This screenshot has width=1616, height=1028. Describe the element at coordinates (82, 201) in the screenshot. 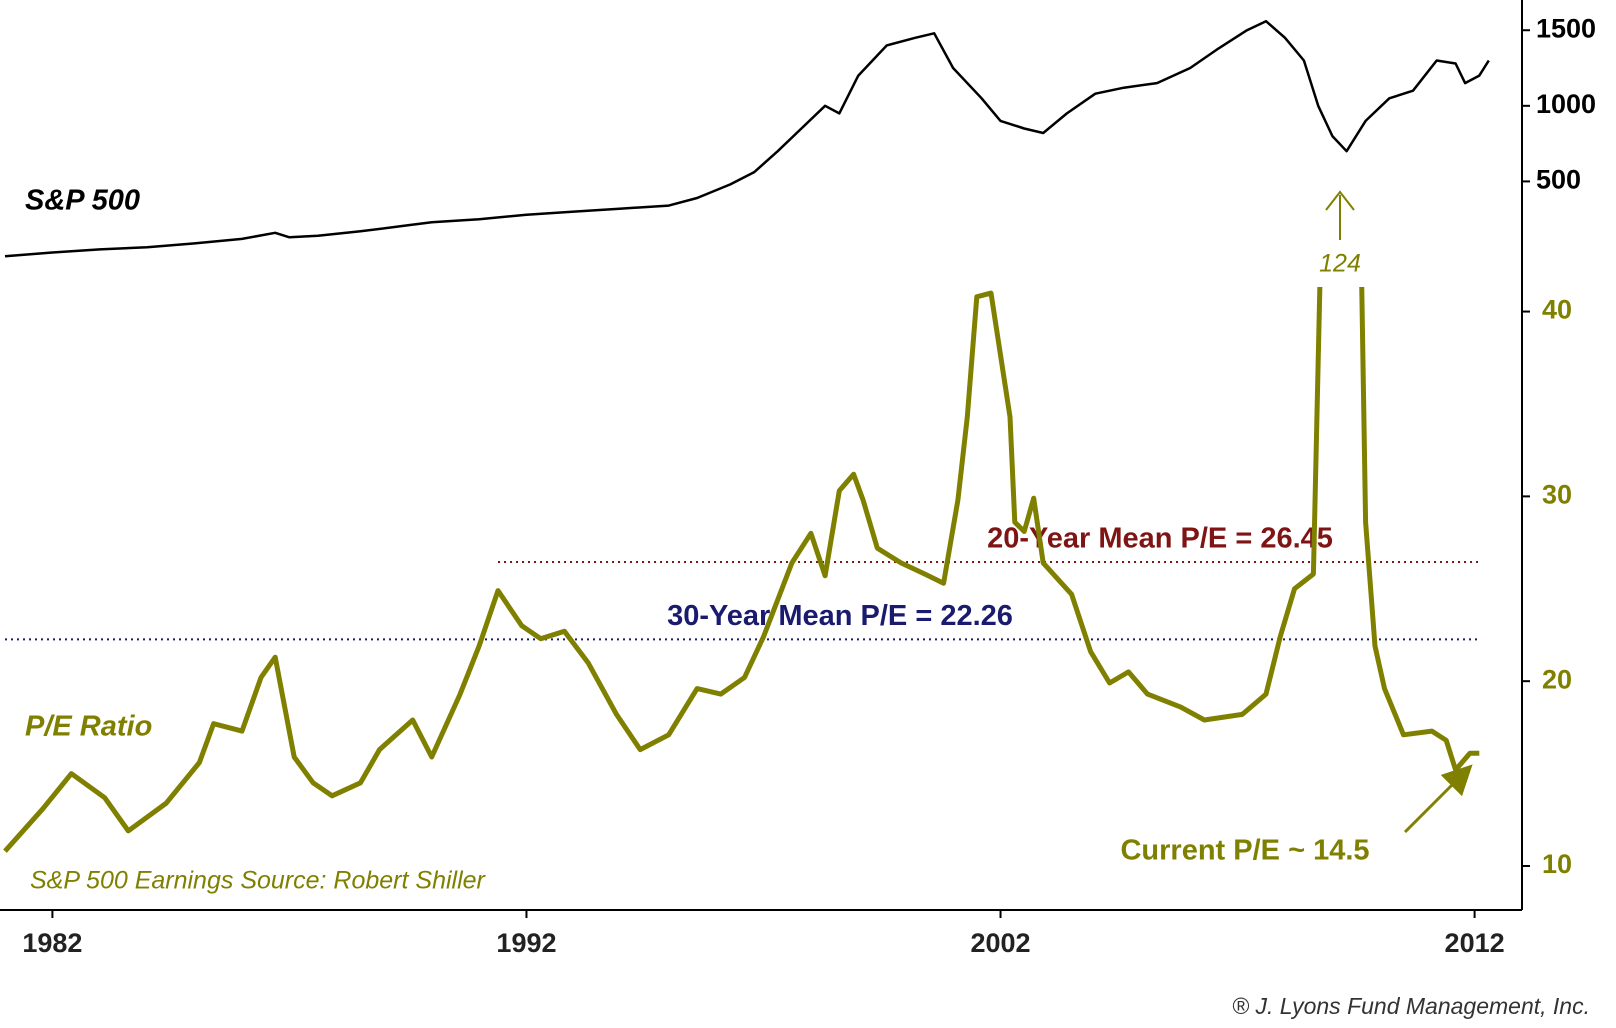

I see `series-label: S&P 500` at that location.